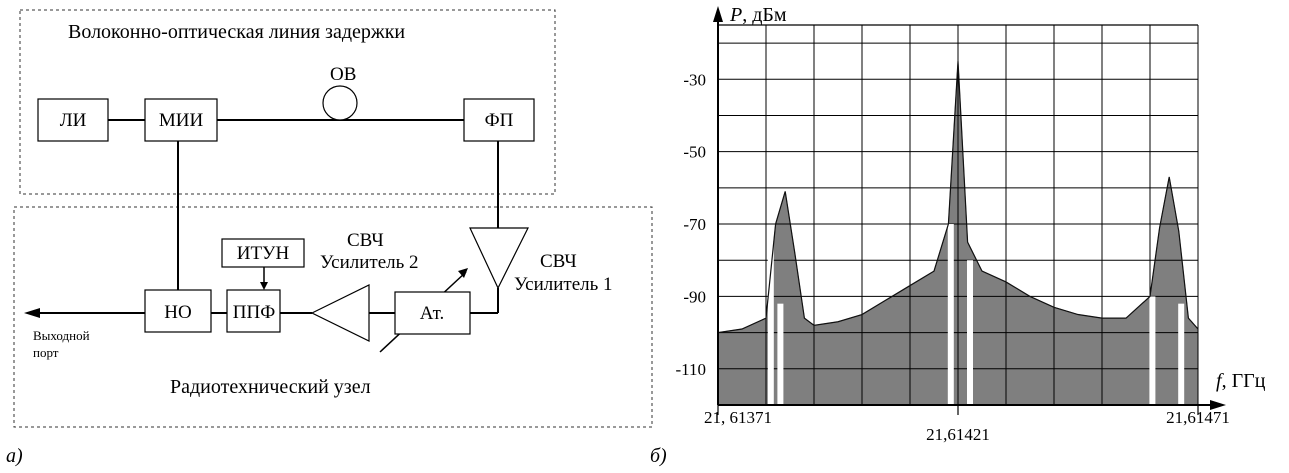  What do you see at coordinates (1244, 381) in the screenshot?
I see `x-axis-unit: , ГГц` at bounding box center [1244, 381].